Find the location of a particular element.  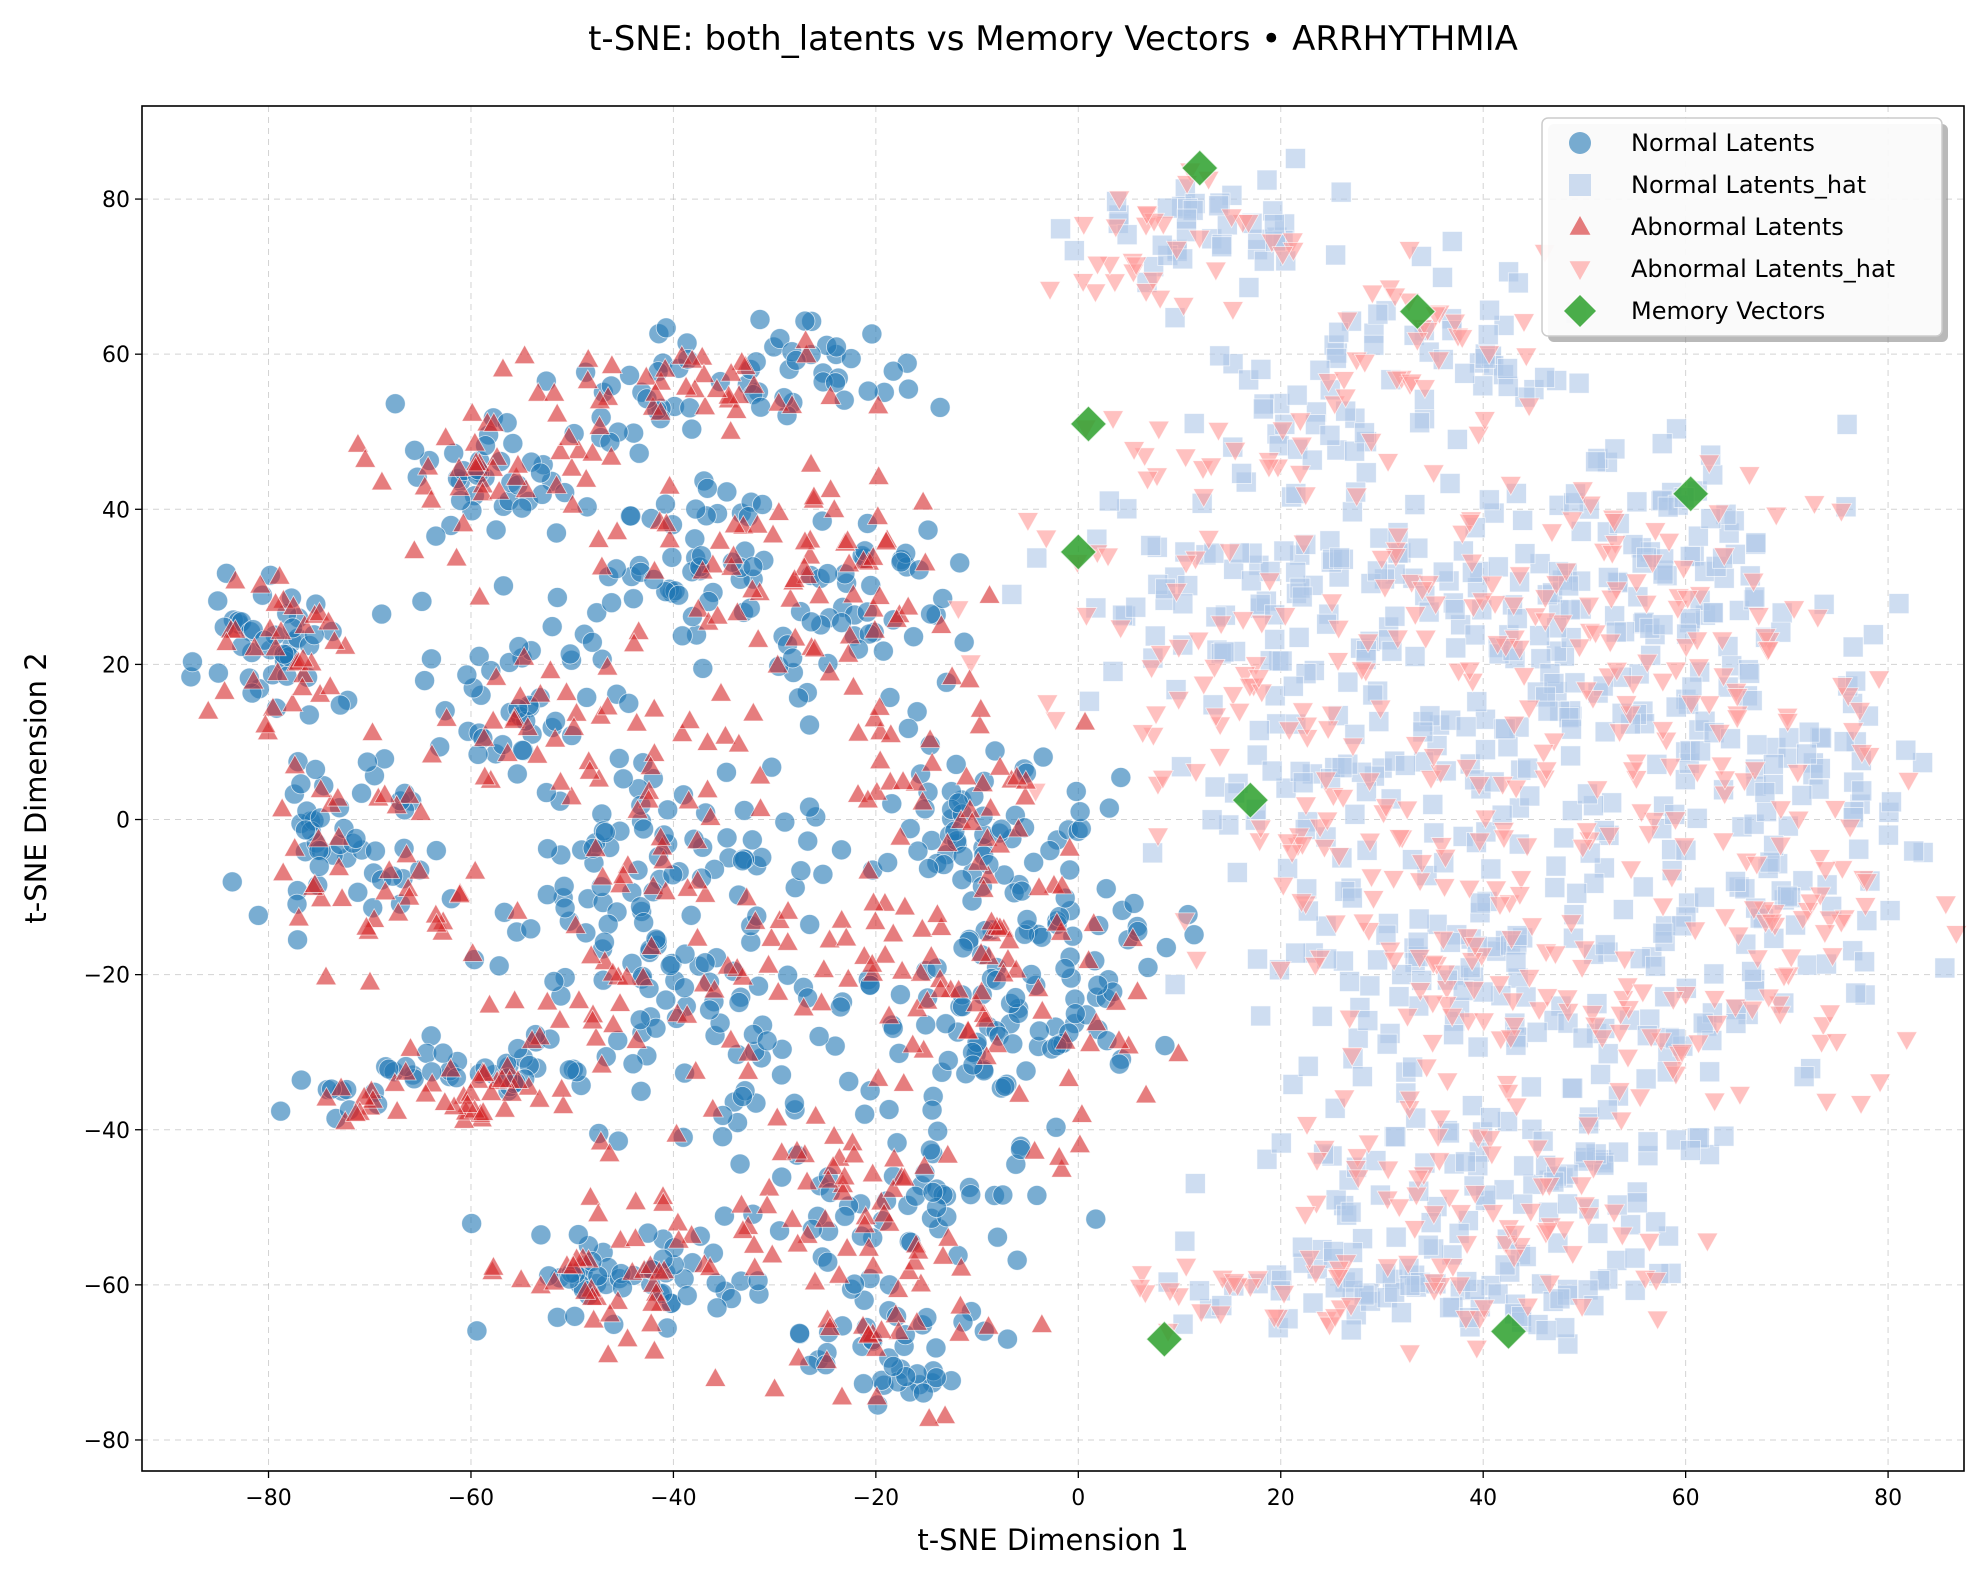

x-tick-label: −40 is located at coordinates (673, 1498).